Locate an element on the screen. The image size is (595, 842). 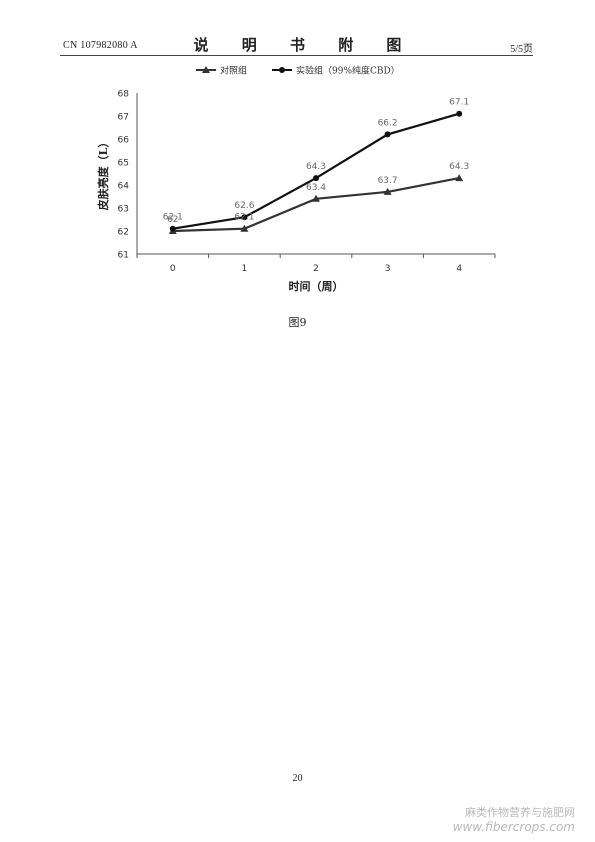
watermark-line-1: 麻类作物营养与施肥网 is located at coordinates (520, 812).